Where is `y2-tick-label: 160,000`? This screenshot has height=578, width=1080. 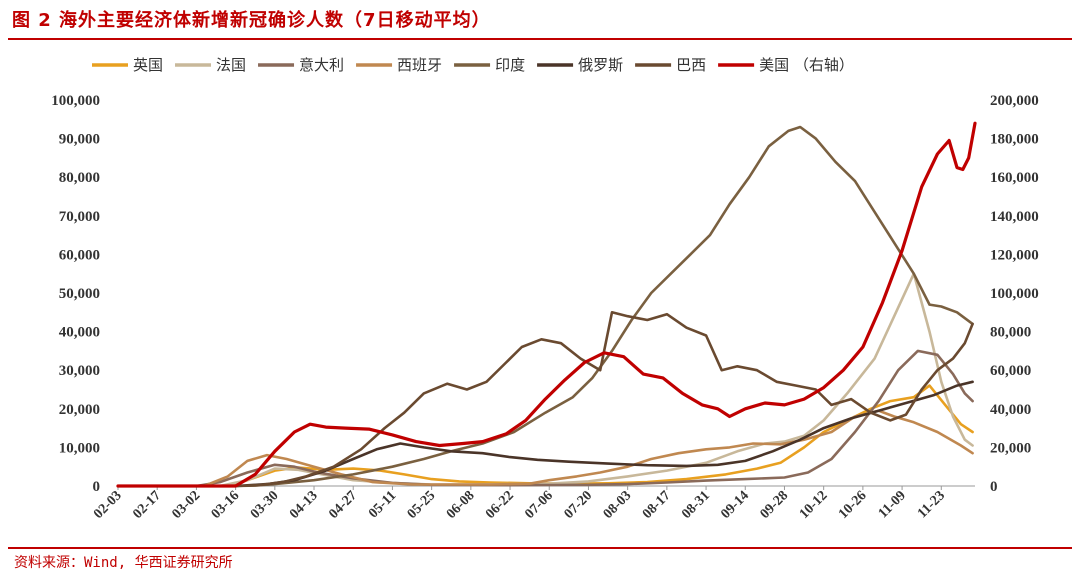 y2-tick-label: 160,000 is located at coordinates (1014, 178).